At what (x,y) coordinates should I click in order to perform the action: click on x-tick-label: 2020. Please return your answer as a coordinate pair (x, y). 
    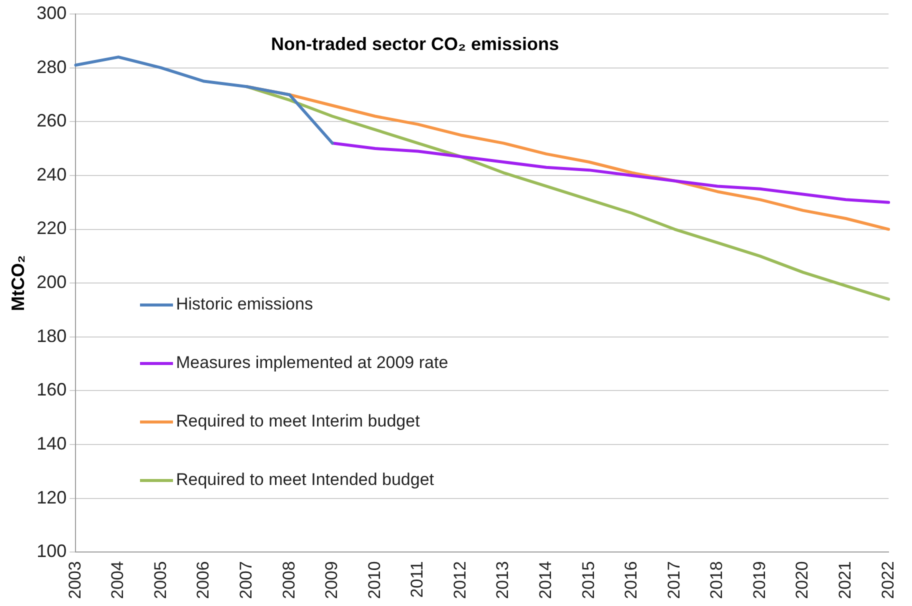
    Looking at the image, I should click on (802, 580).